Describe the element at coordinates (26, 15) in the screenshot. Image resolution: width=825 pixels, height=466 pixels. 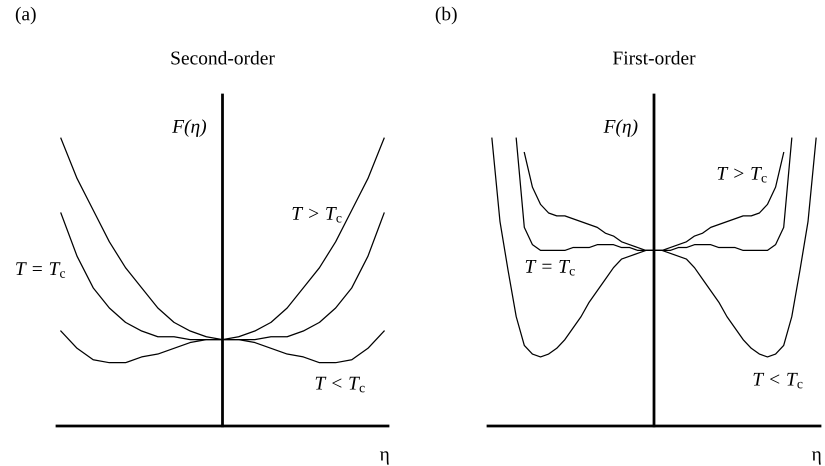
I see `text: (a)` at that location.